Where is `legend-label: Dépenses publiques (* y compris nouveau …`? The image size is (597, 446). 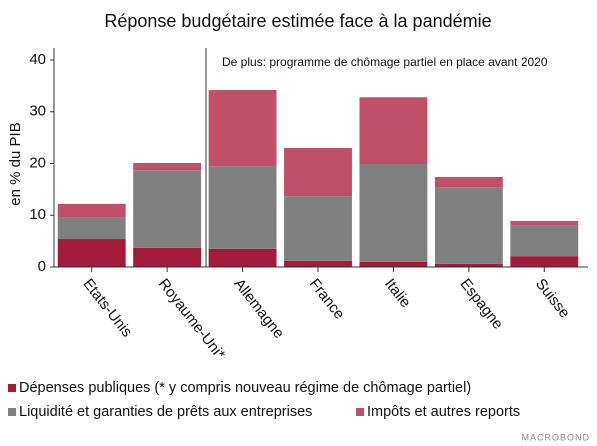 legend-label: Dépenses publiques (* y compris nouveau … is located at coordinates (245, 388).